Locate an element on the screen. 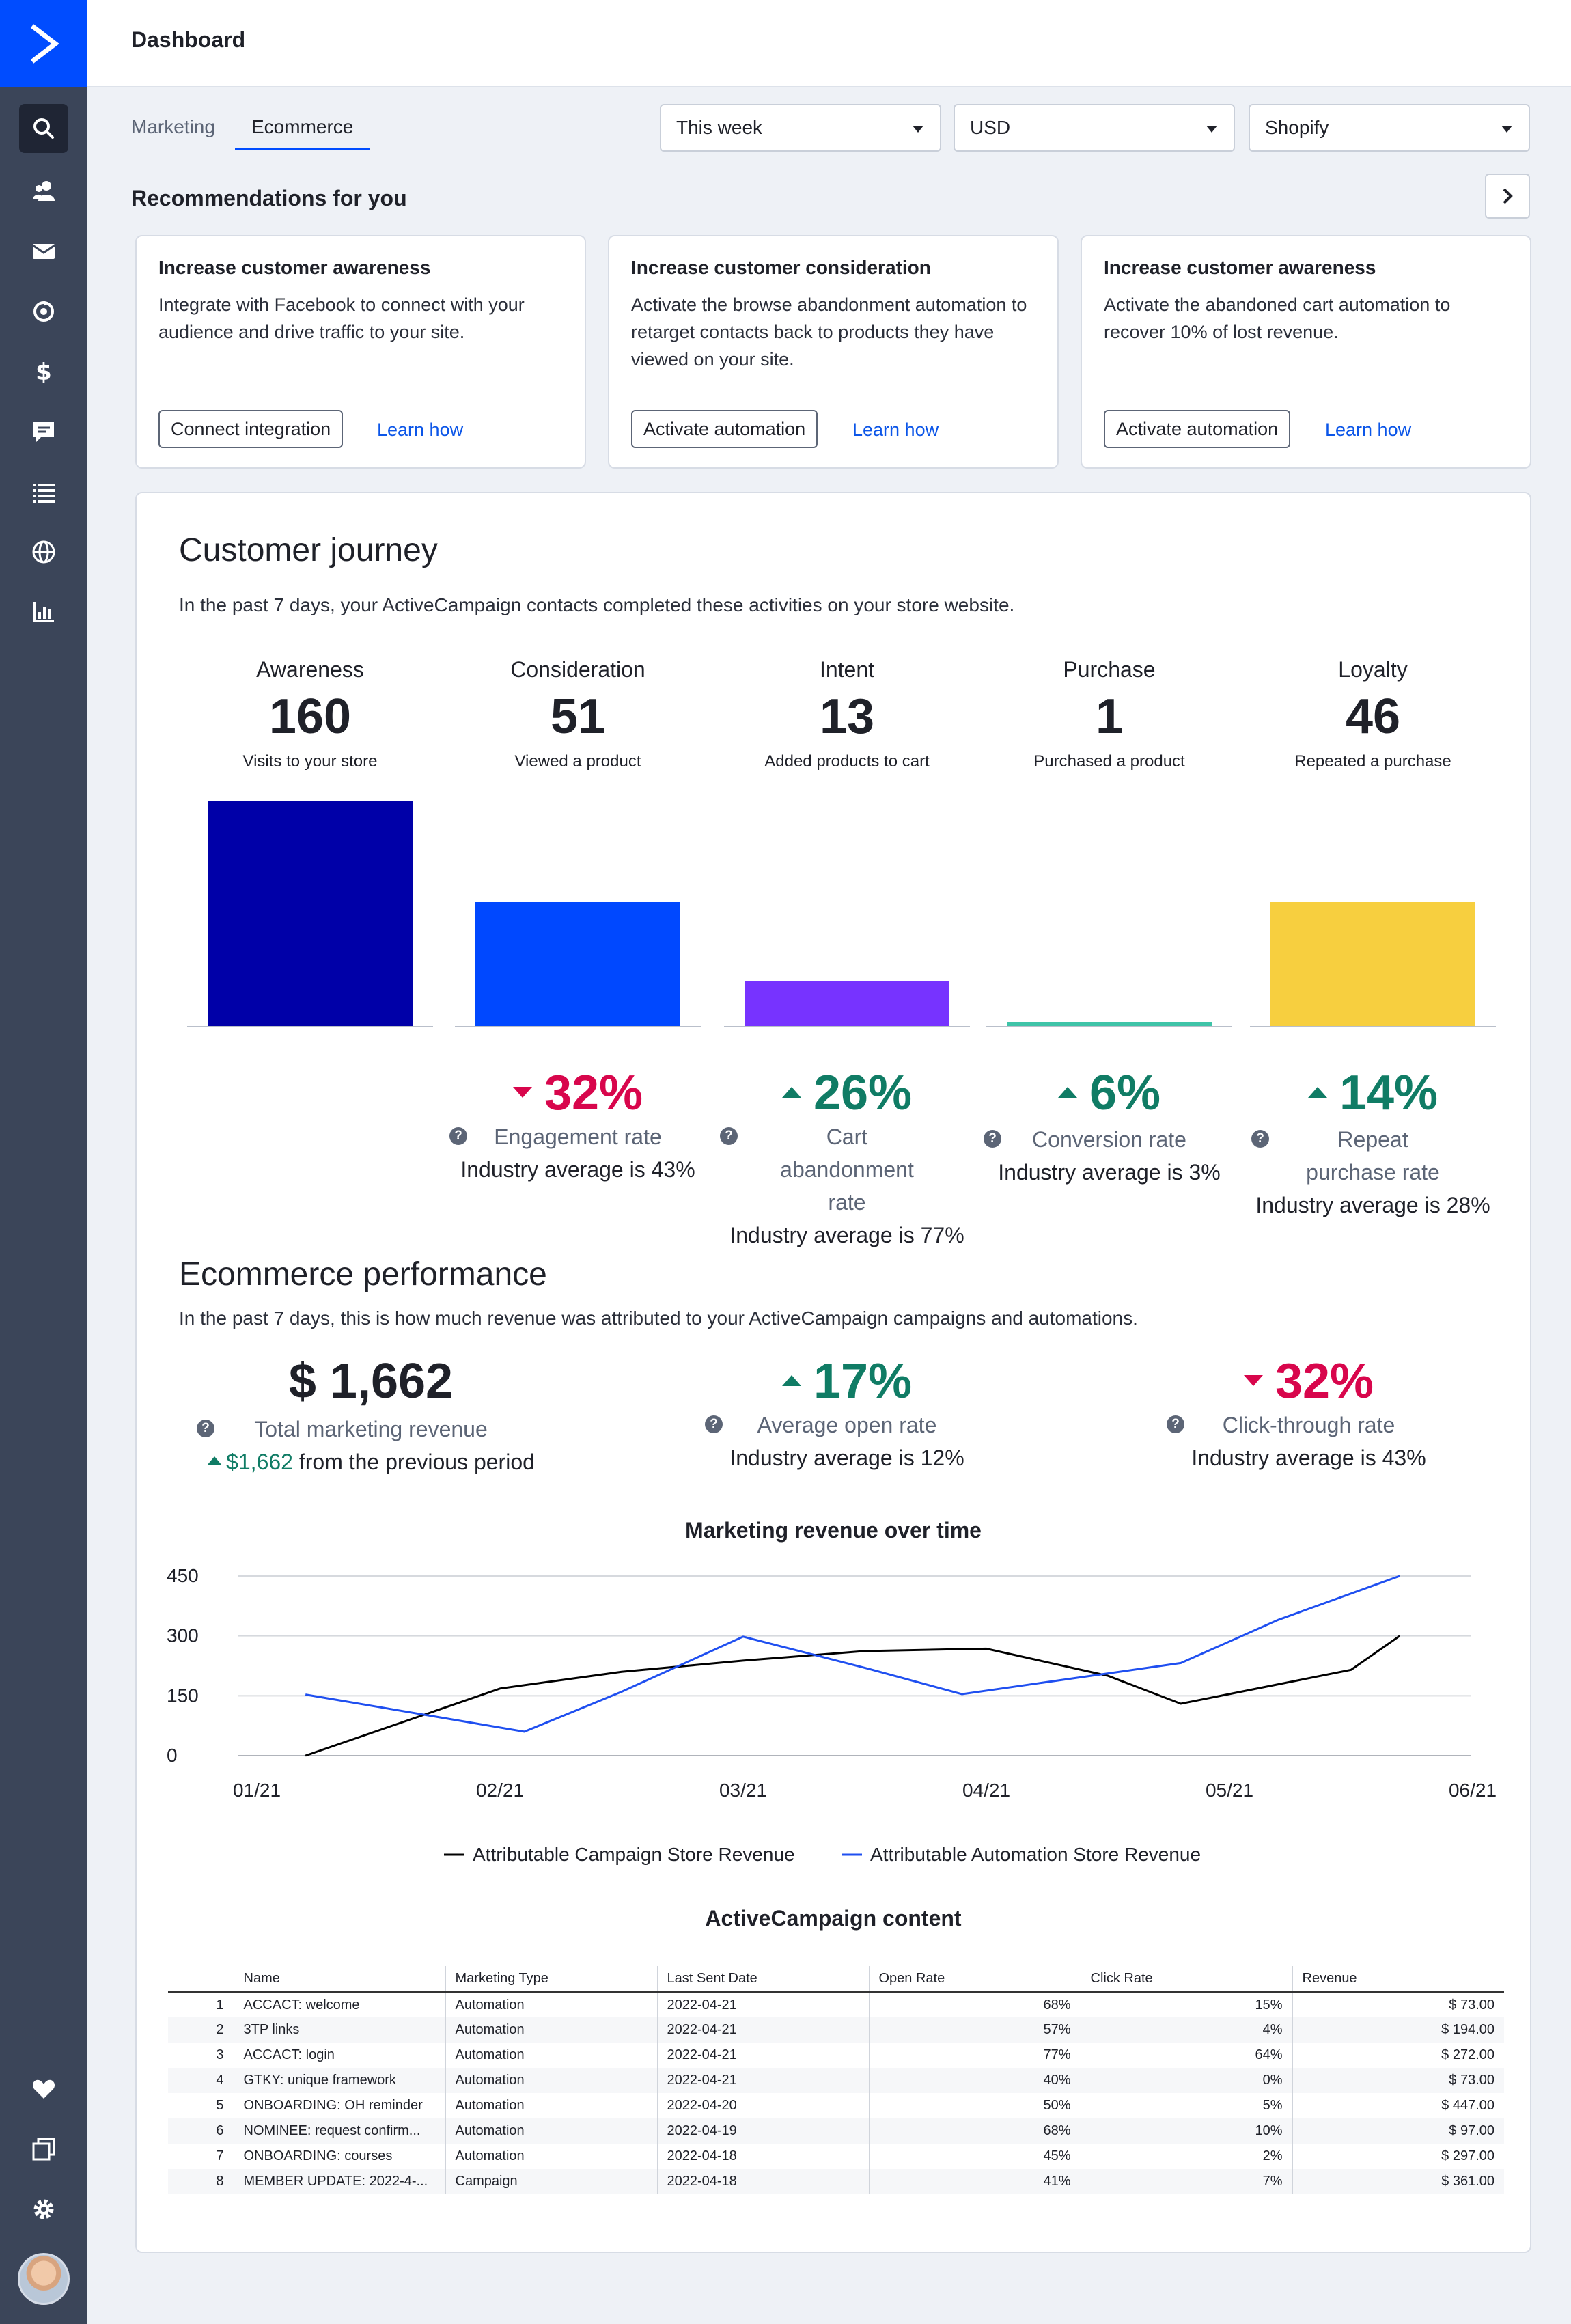  table-cell: 4 is located at coordinates (201, 2080).